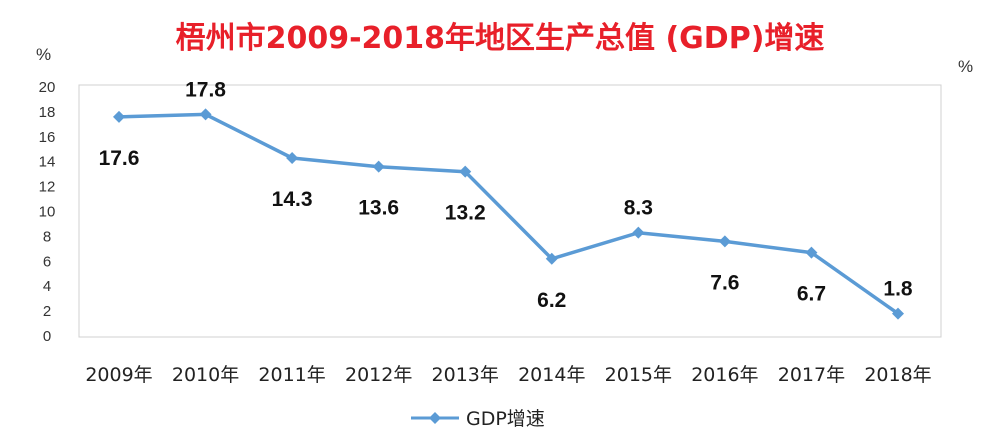 The width and height of the screenshot is (1000, 438). Describe the element at coordinates (47, 162) in the screenshot. I see `y-tick-label: 14` at that location.